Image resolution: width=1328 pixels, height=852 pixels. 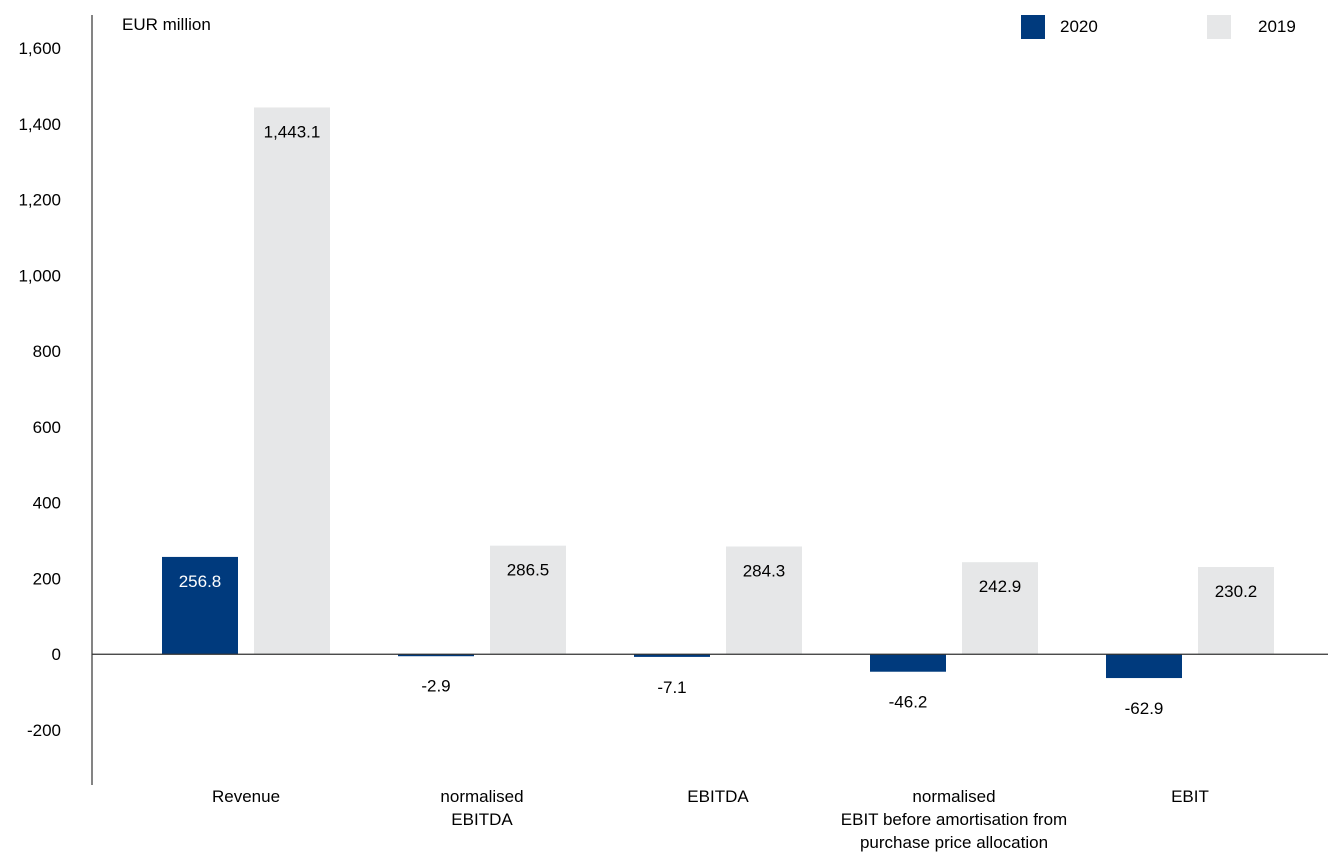 I want to click on x-tick-label: purchase price allocation, so click(x=954, y=842).